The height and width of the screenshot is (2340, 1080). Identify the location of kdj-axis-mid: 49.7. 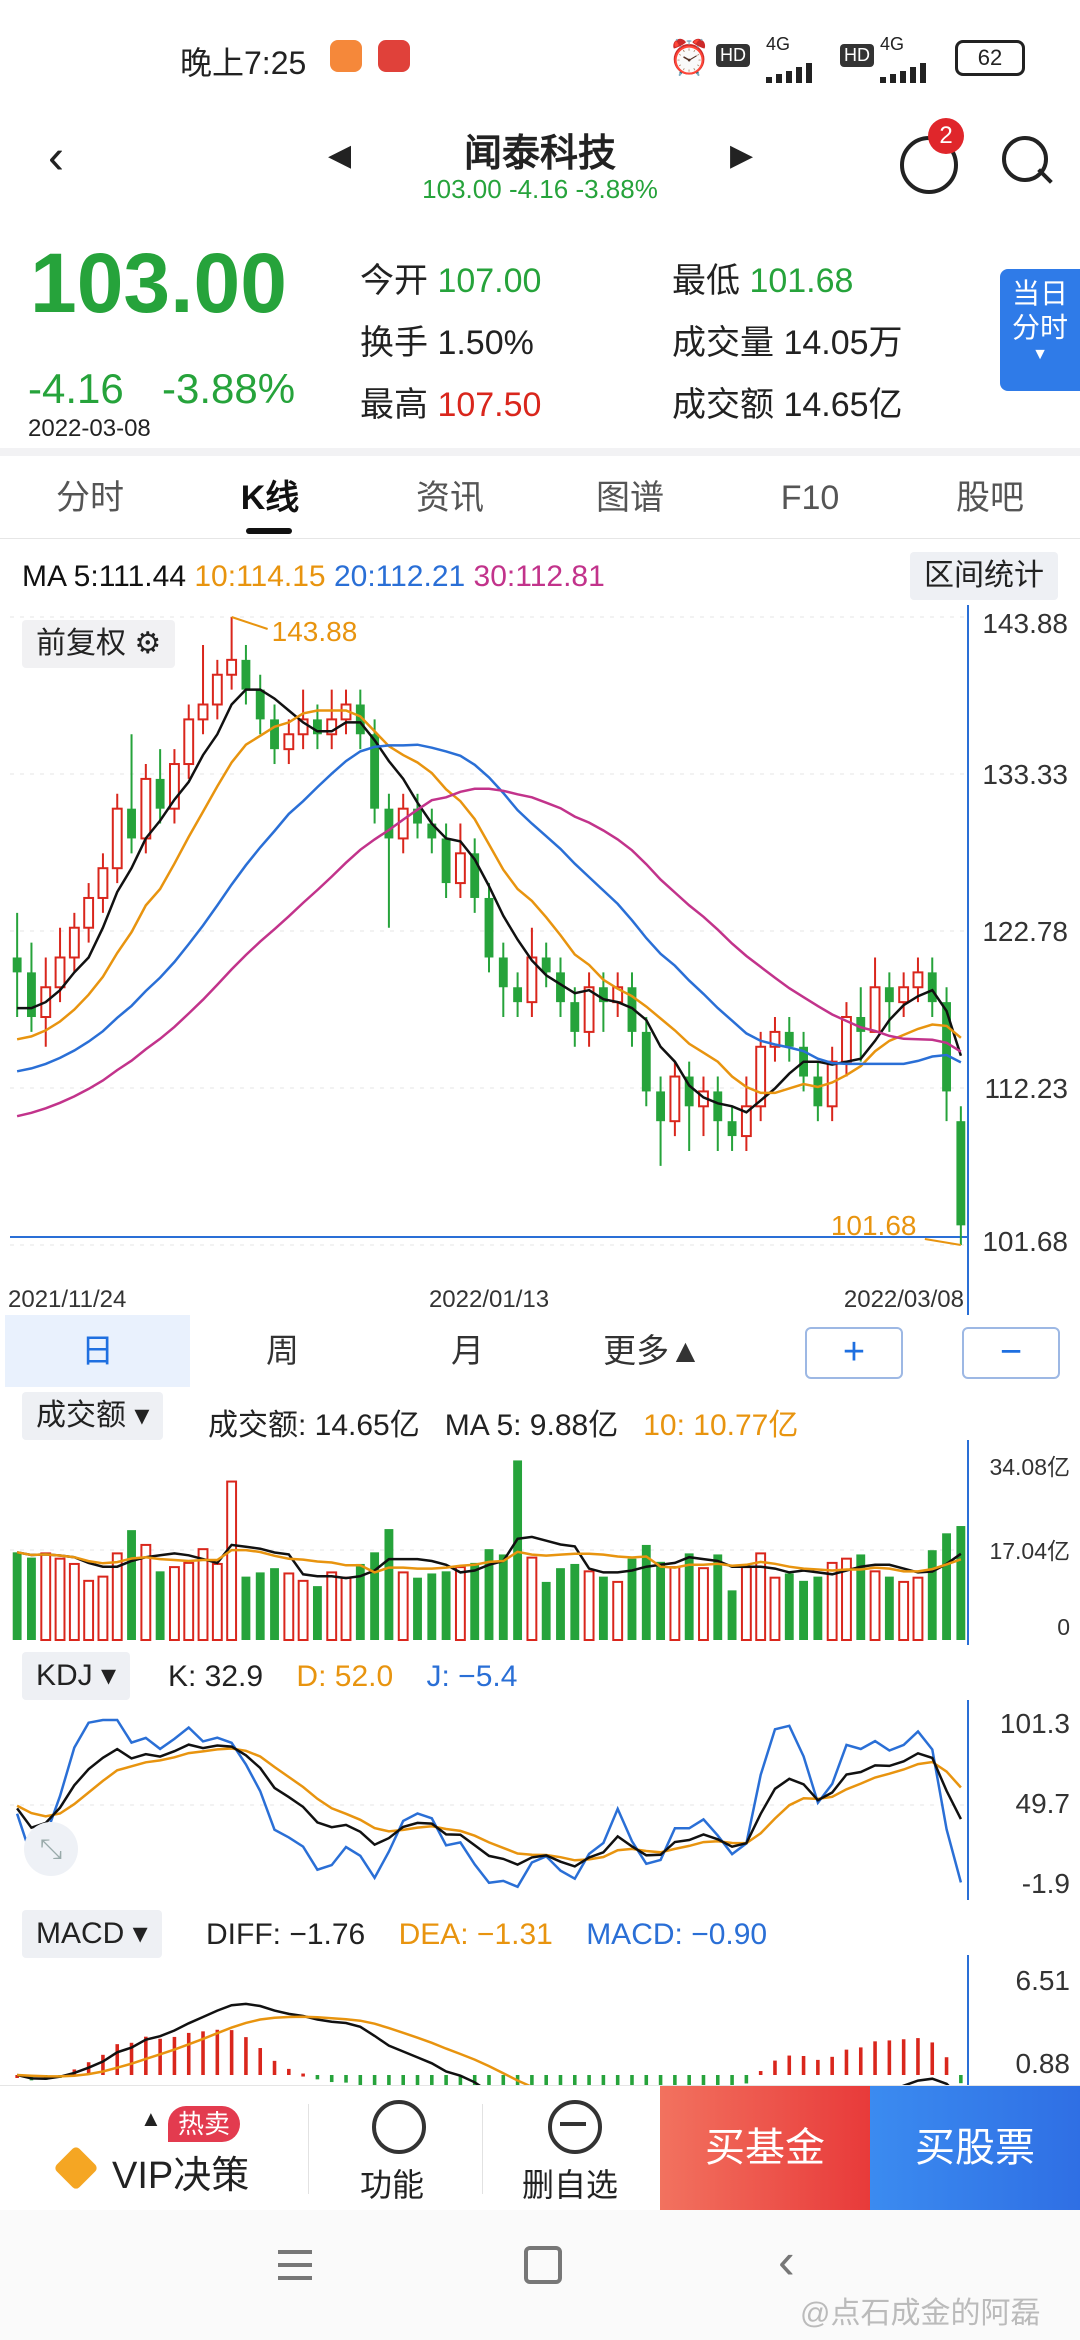
(1043, 1803).